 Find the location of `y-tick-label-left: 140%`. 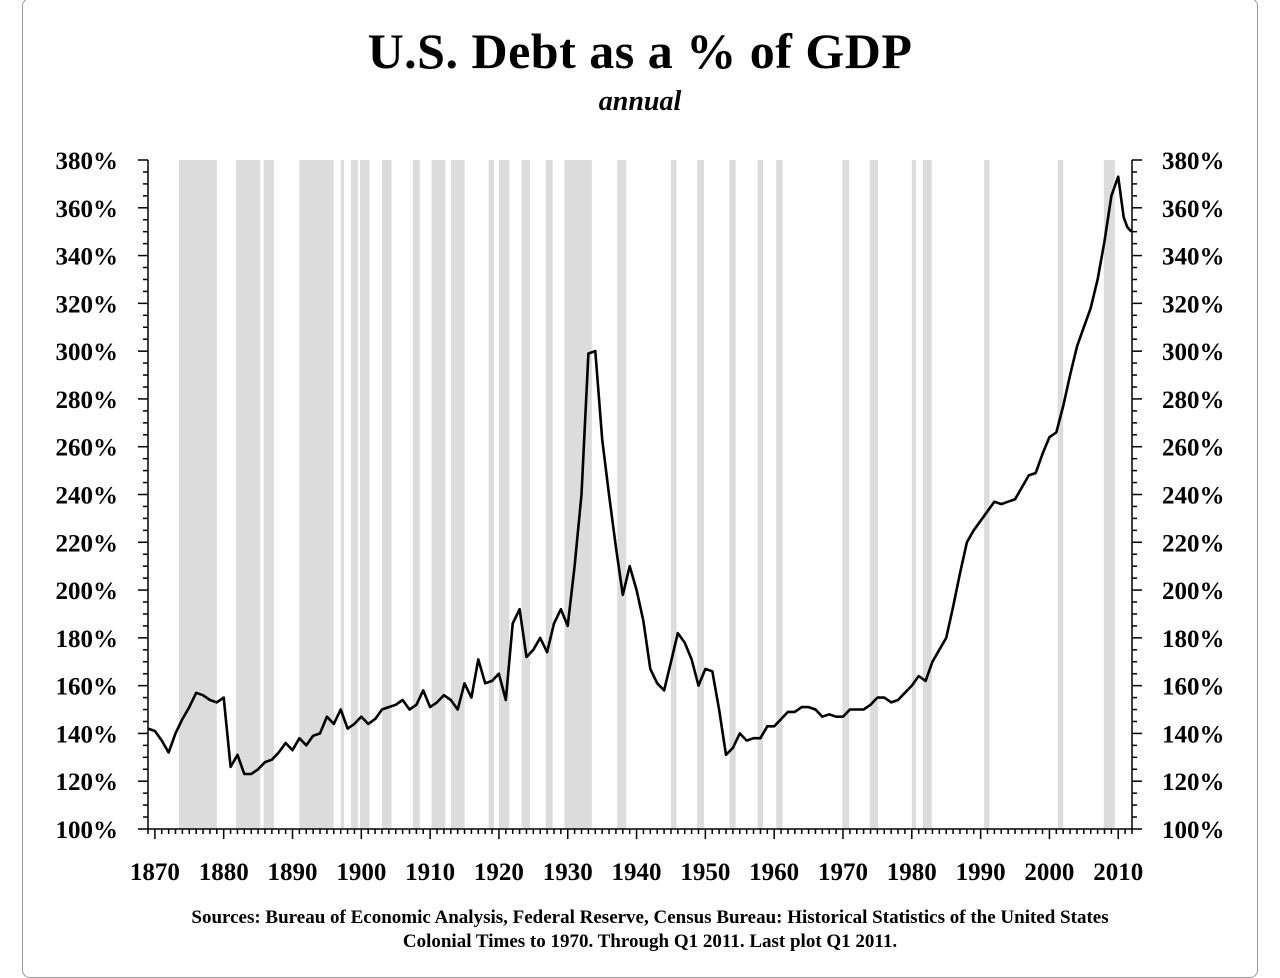

y-tick-label-left: 140% is located at coordinates (87, 734).